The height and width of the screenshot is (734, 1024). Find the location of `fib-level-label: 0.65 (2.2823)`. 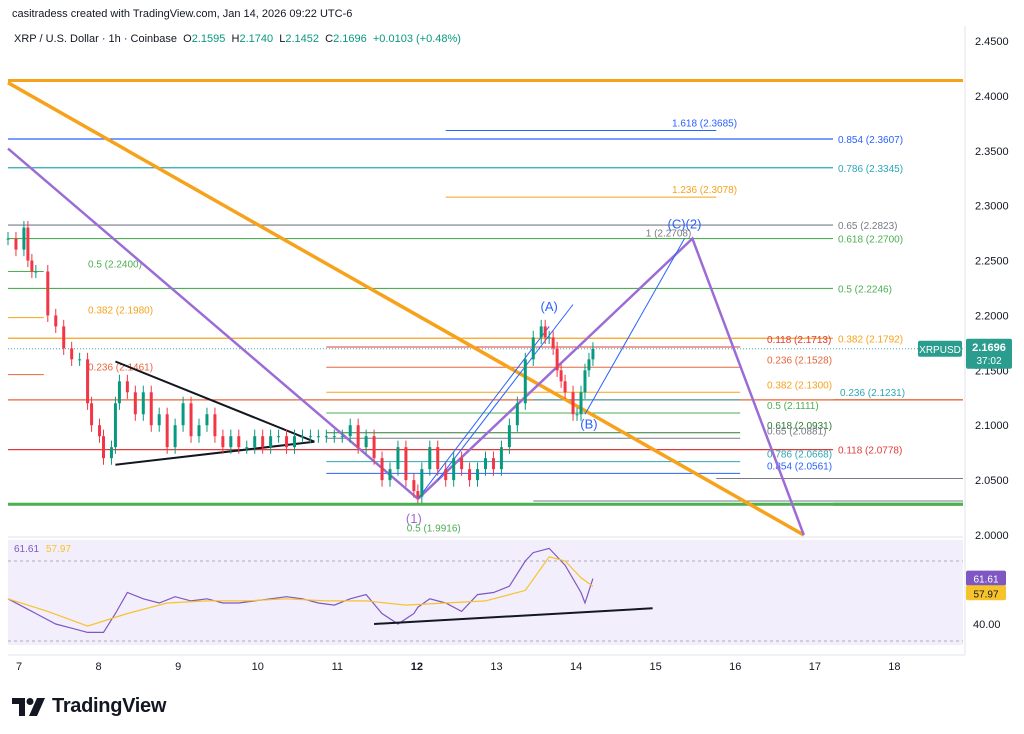

fib-level-label: 0.65 (2.2823) is located at coordinates (868, 226).